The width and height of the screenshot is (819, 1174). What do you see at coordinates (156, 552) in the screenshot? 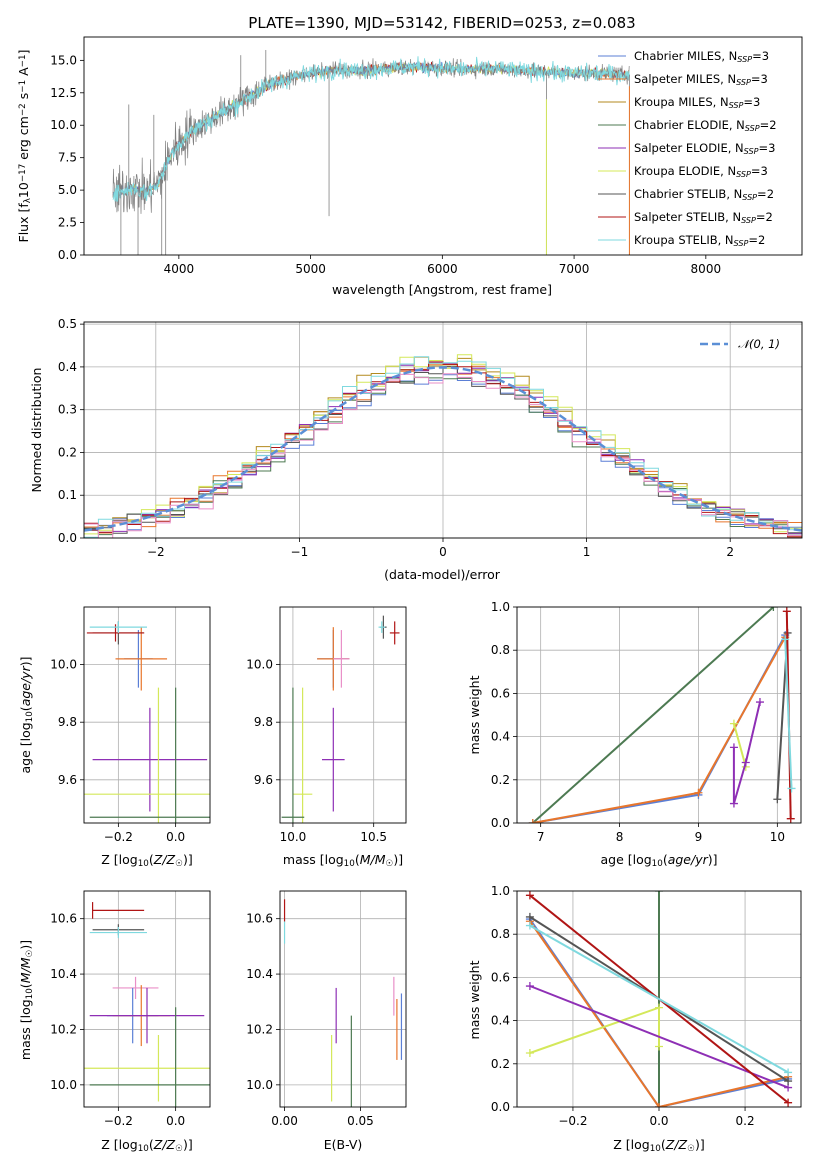
I see `x-tick-label: −2` at bounding box center [156, 552].